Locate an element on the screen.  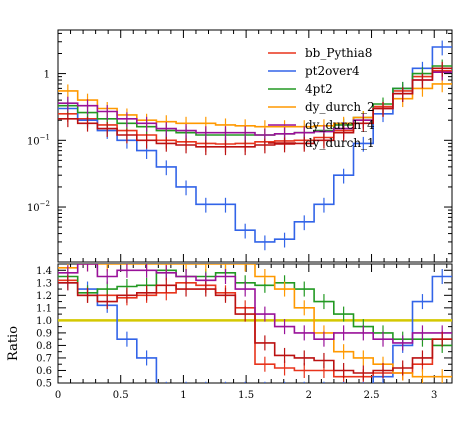
main-y-tick-label: 10⁻¹ is located at coordinates (38, 140).